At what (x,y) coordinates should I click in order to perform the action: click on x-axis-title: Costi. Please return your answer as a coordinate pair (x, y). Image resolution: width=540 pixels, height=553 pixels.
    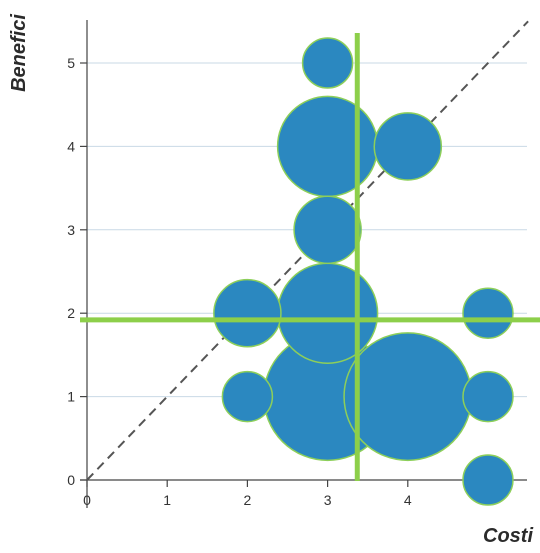
    Looking at the image, I should click on (508, 536).